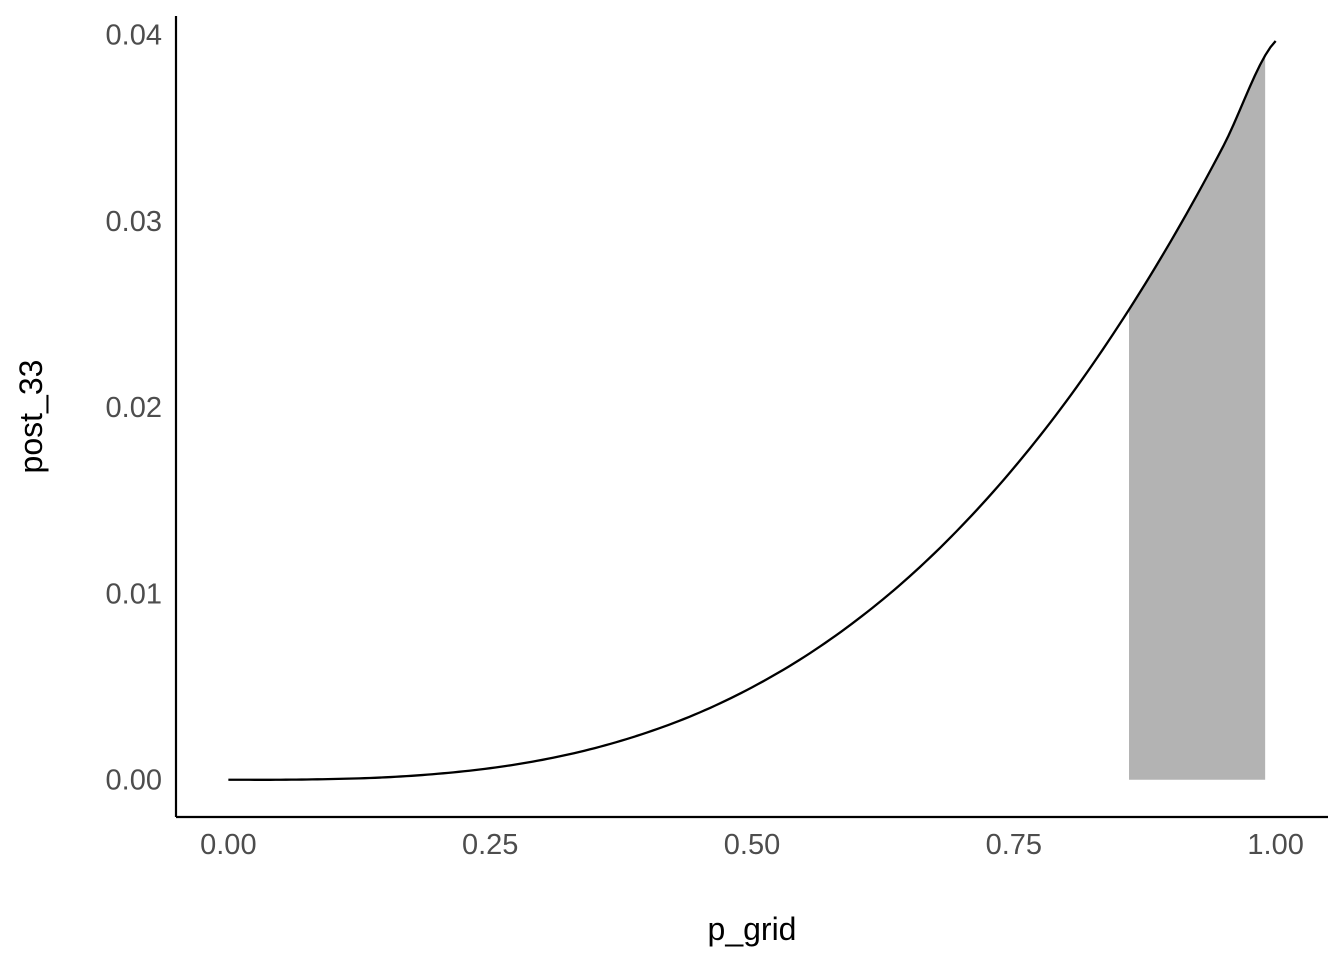 This screenshot has height=960, width=1344. What do you see at coordinates (1275, 845) in the screenshot?
I see `x-tick-label: 1.00` at bounding box center [1275, 845].